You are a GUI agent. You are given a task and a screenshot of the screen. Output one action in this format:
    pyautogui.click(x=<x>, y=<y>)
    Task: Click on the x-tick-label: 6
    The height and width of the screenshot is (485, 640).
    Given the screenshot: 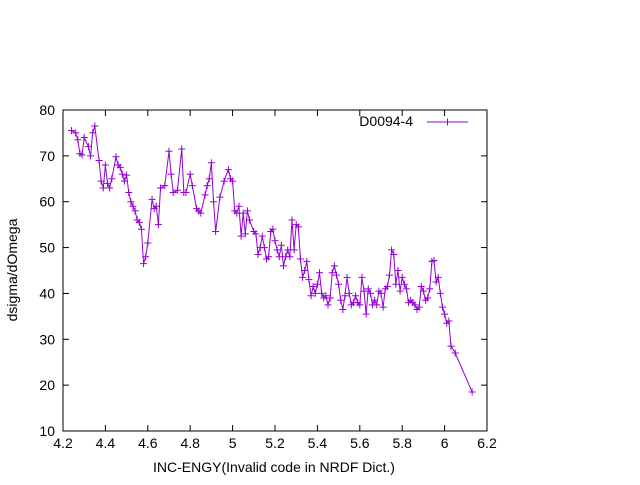 What is the action you would take?
    pyautogui.click(x=445, y=443)
    